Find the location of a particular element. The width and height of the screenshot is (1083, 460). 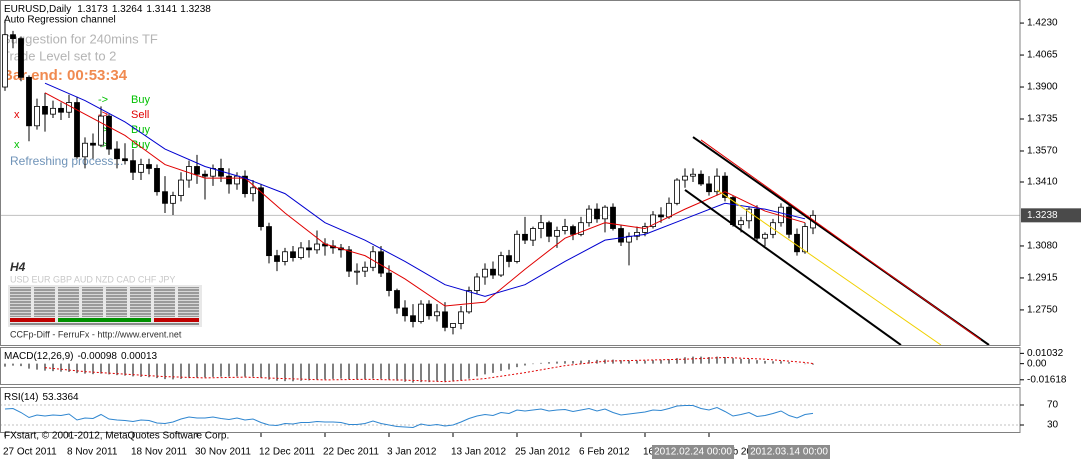

rsi-line is located at coordinates (409, 417).